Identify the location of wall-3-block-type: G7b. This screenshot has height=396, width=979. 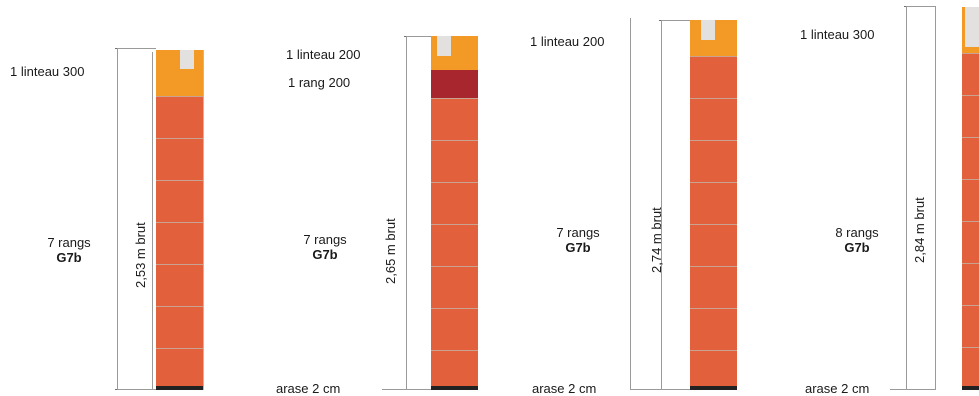
(578, 247).